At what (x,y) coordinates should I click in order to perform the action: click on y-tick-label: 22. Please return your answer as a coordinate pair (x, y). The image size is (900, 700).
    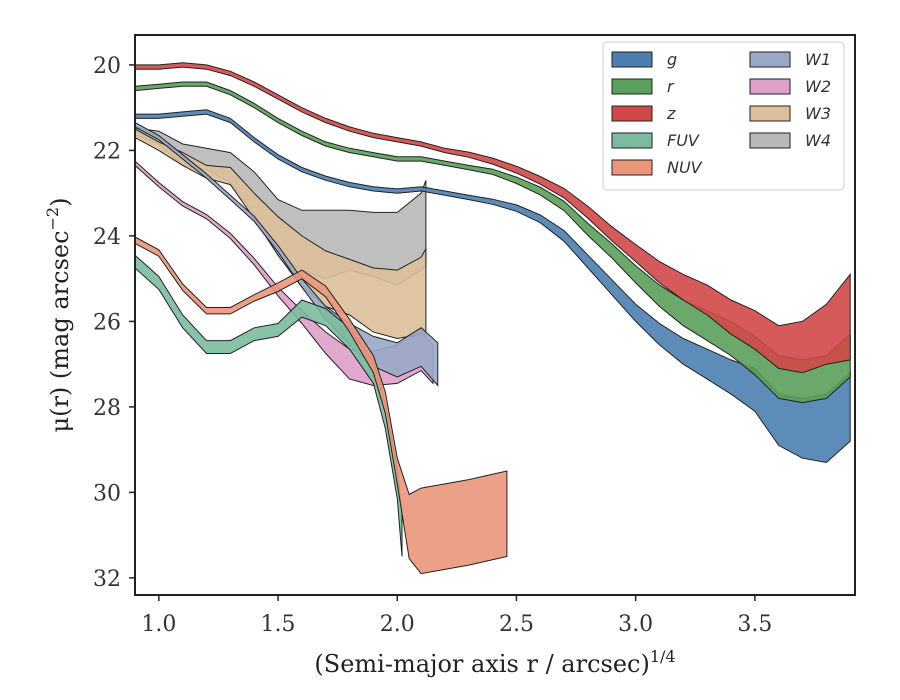
    Looking at the image, I should click on (107, 151).